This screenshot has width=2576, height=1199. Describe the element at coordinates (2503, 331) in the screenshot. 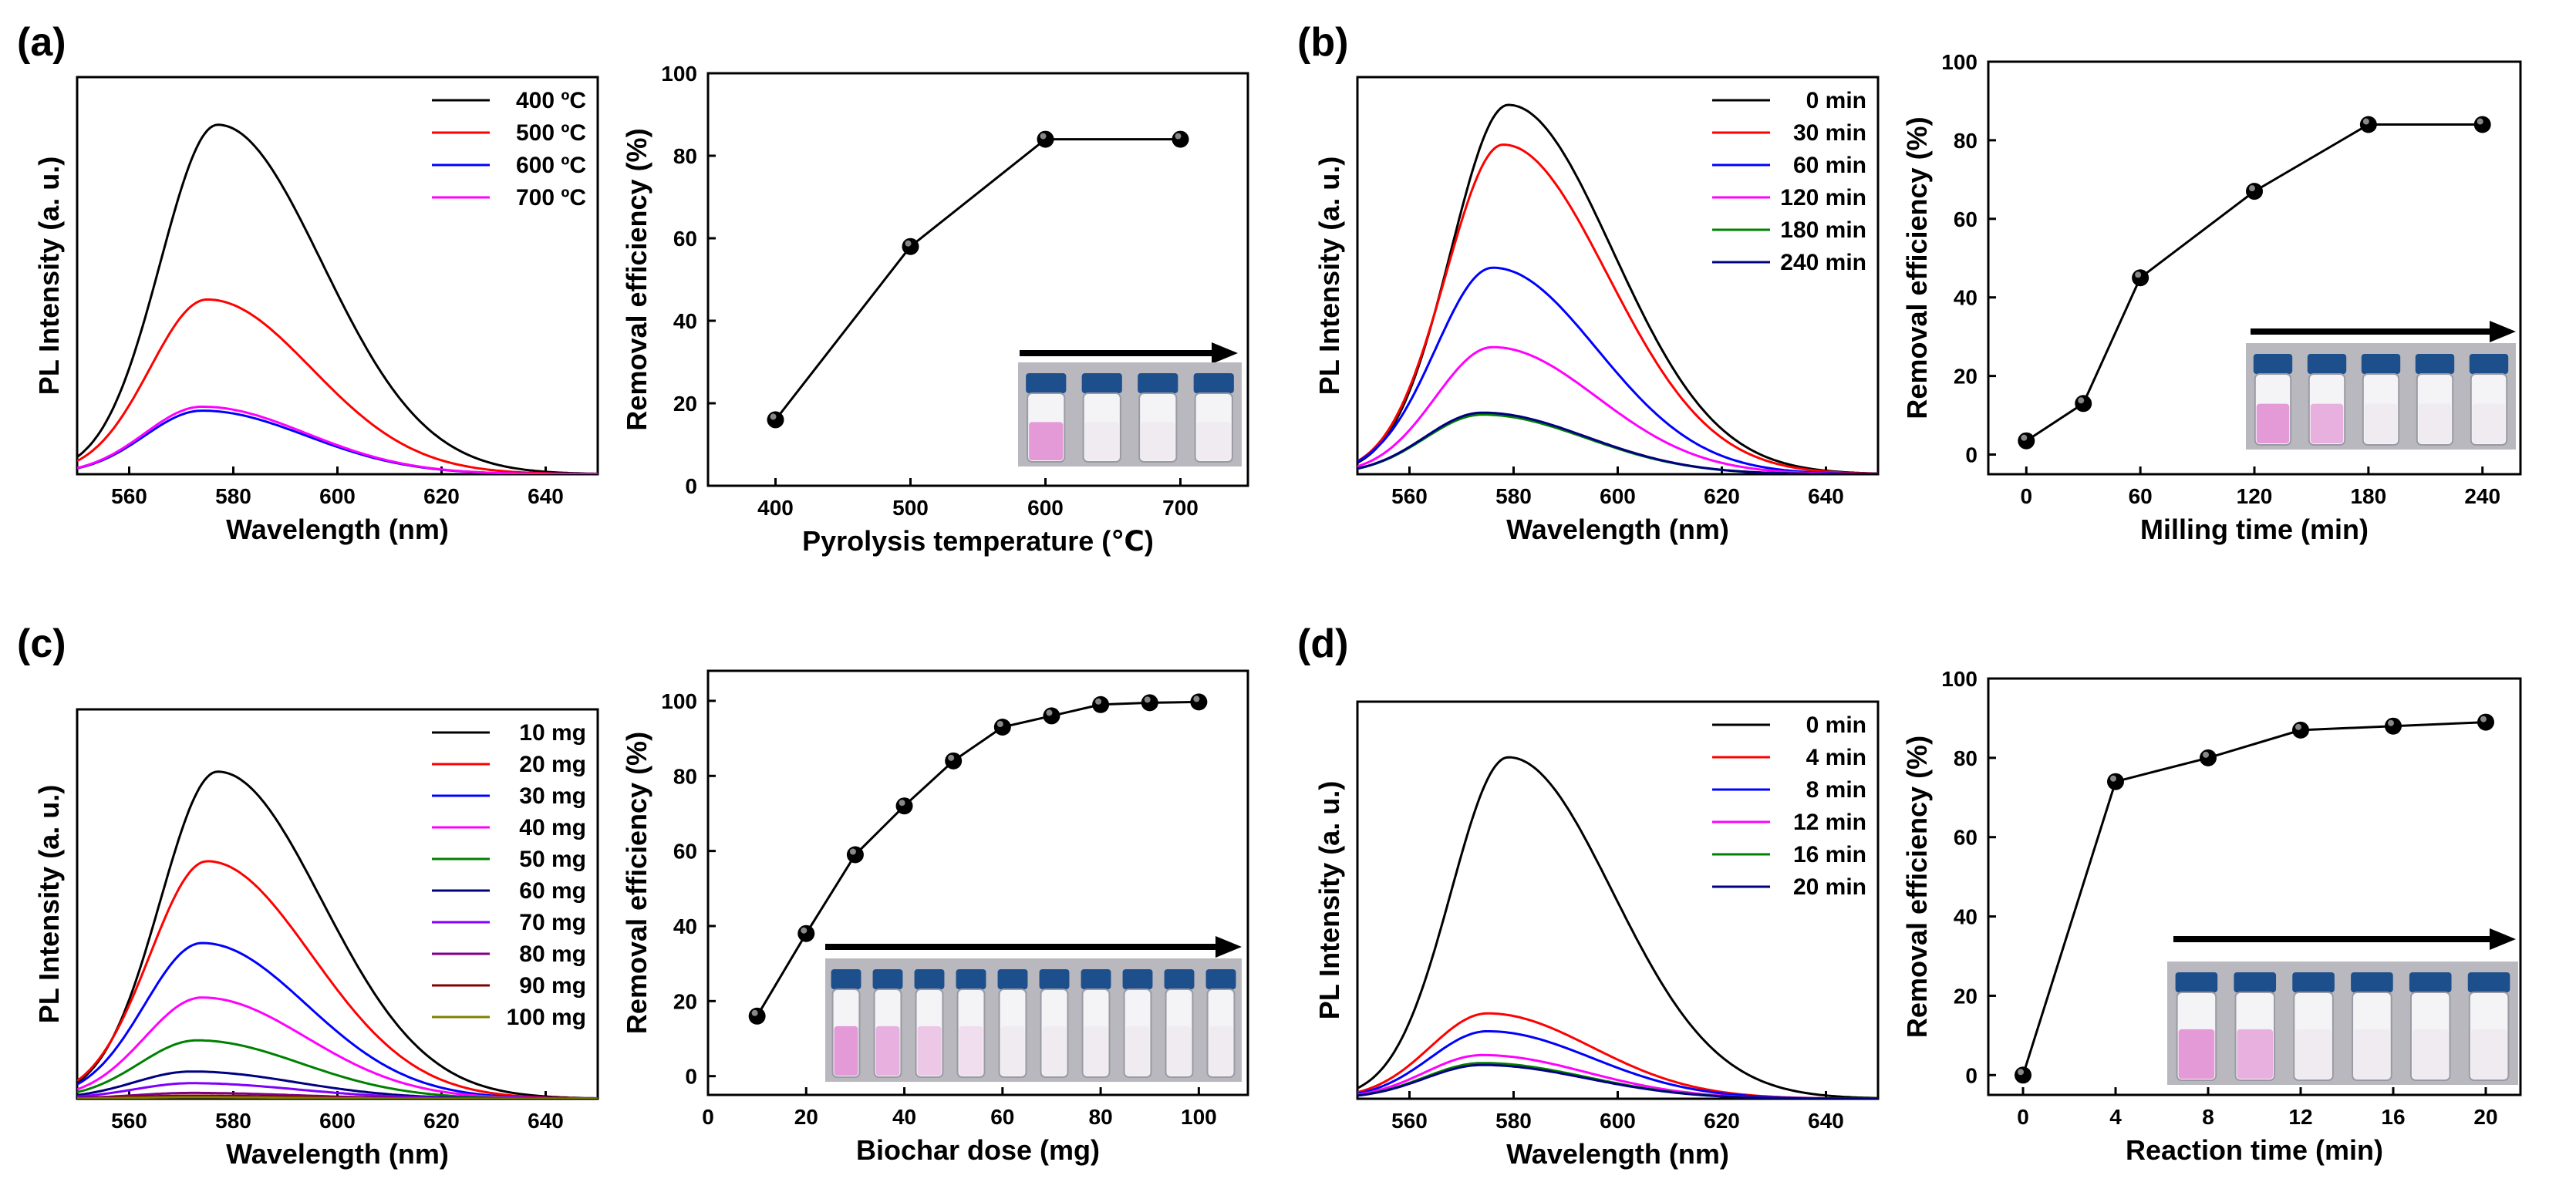

I see `trend-arrow-head` at that location.